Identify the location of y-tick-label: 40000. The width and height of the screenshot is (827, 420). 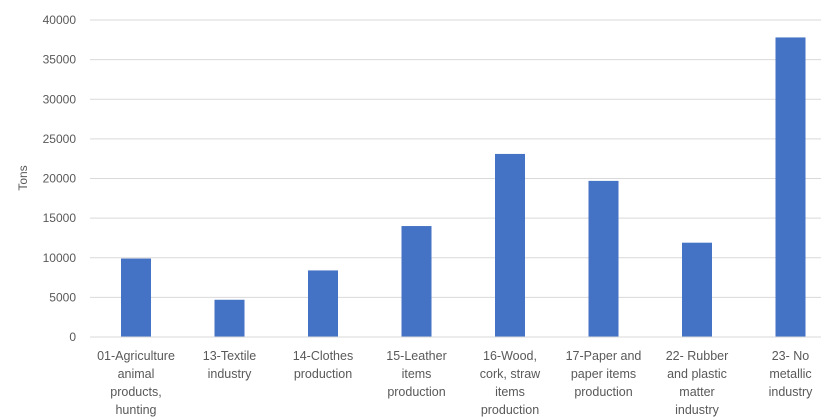
(60, 20).